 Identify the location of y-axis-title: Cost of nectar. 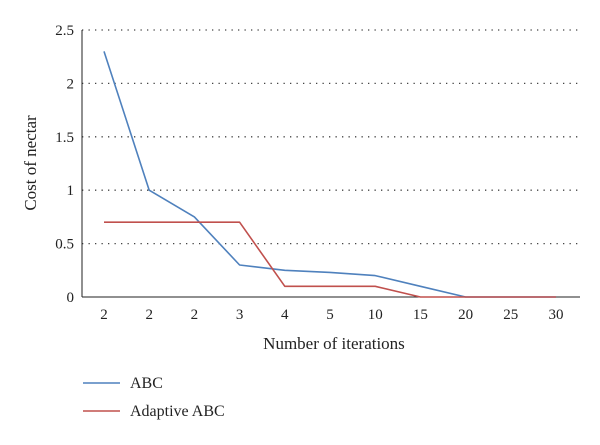
(30, 163).